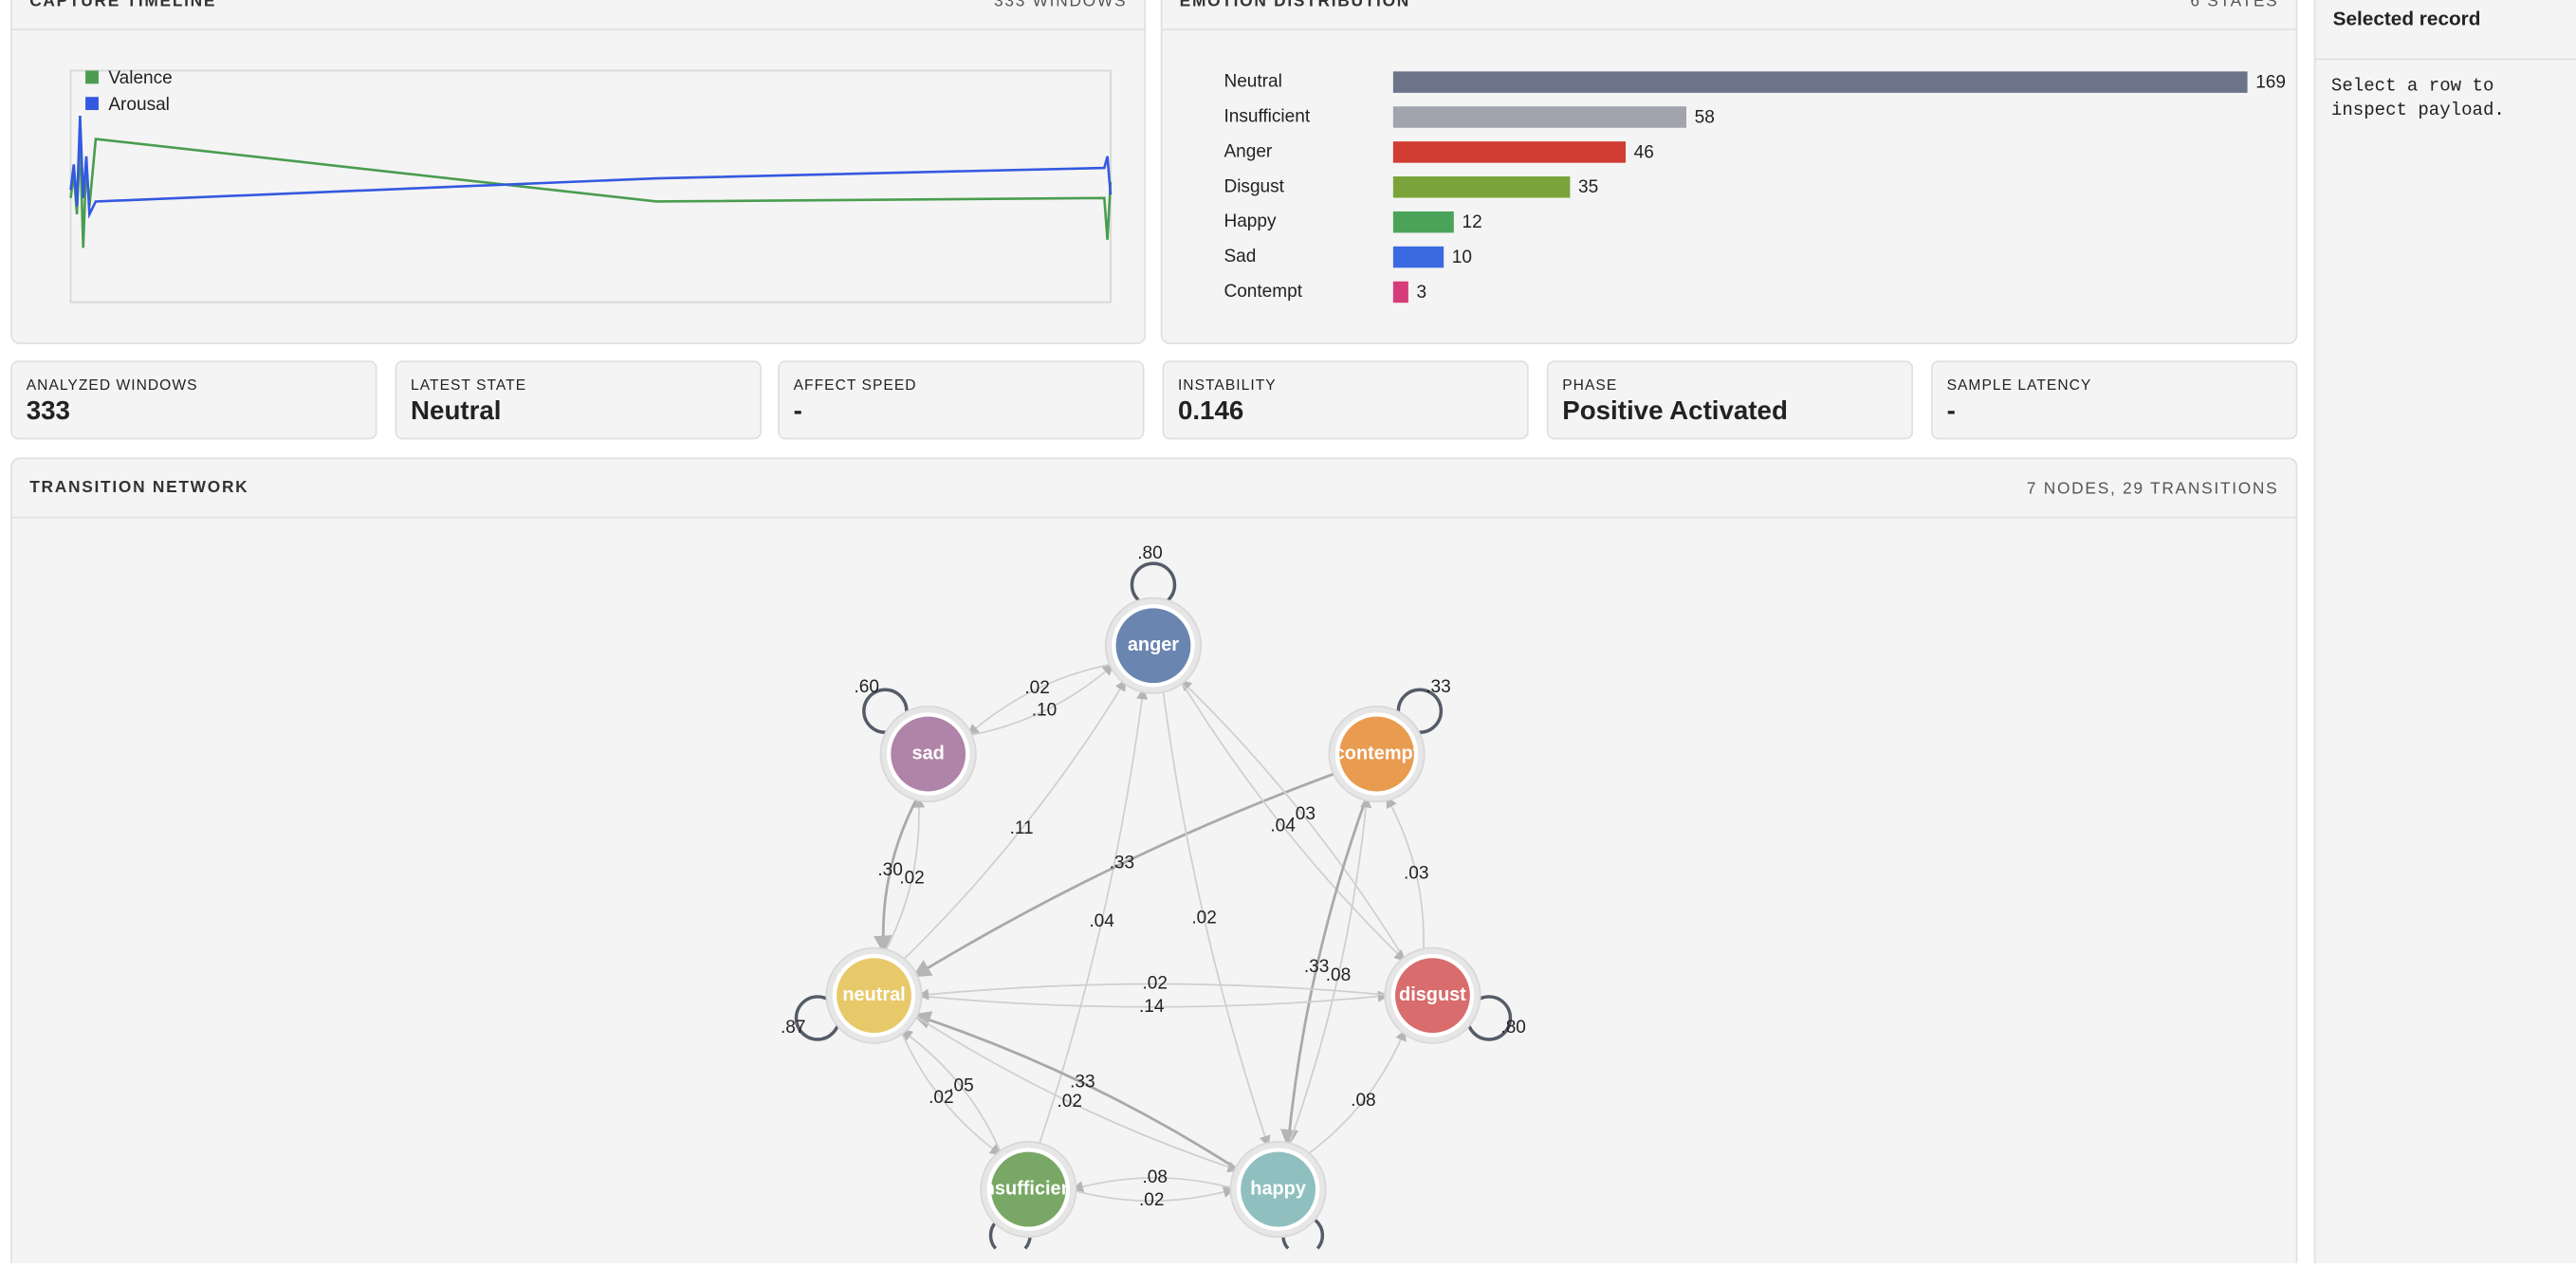 The height and width of the screenshot is (1268, 2576). What do you see at coordinates (138, 487) in the screenshot?
I see `panel-title: TRANSITION NETWORK` at bounding box center [138, 487].